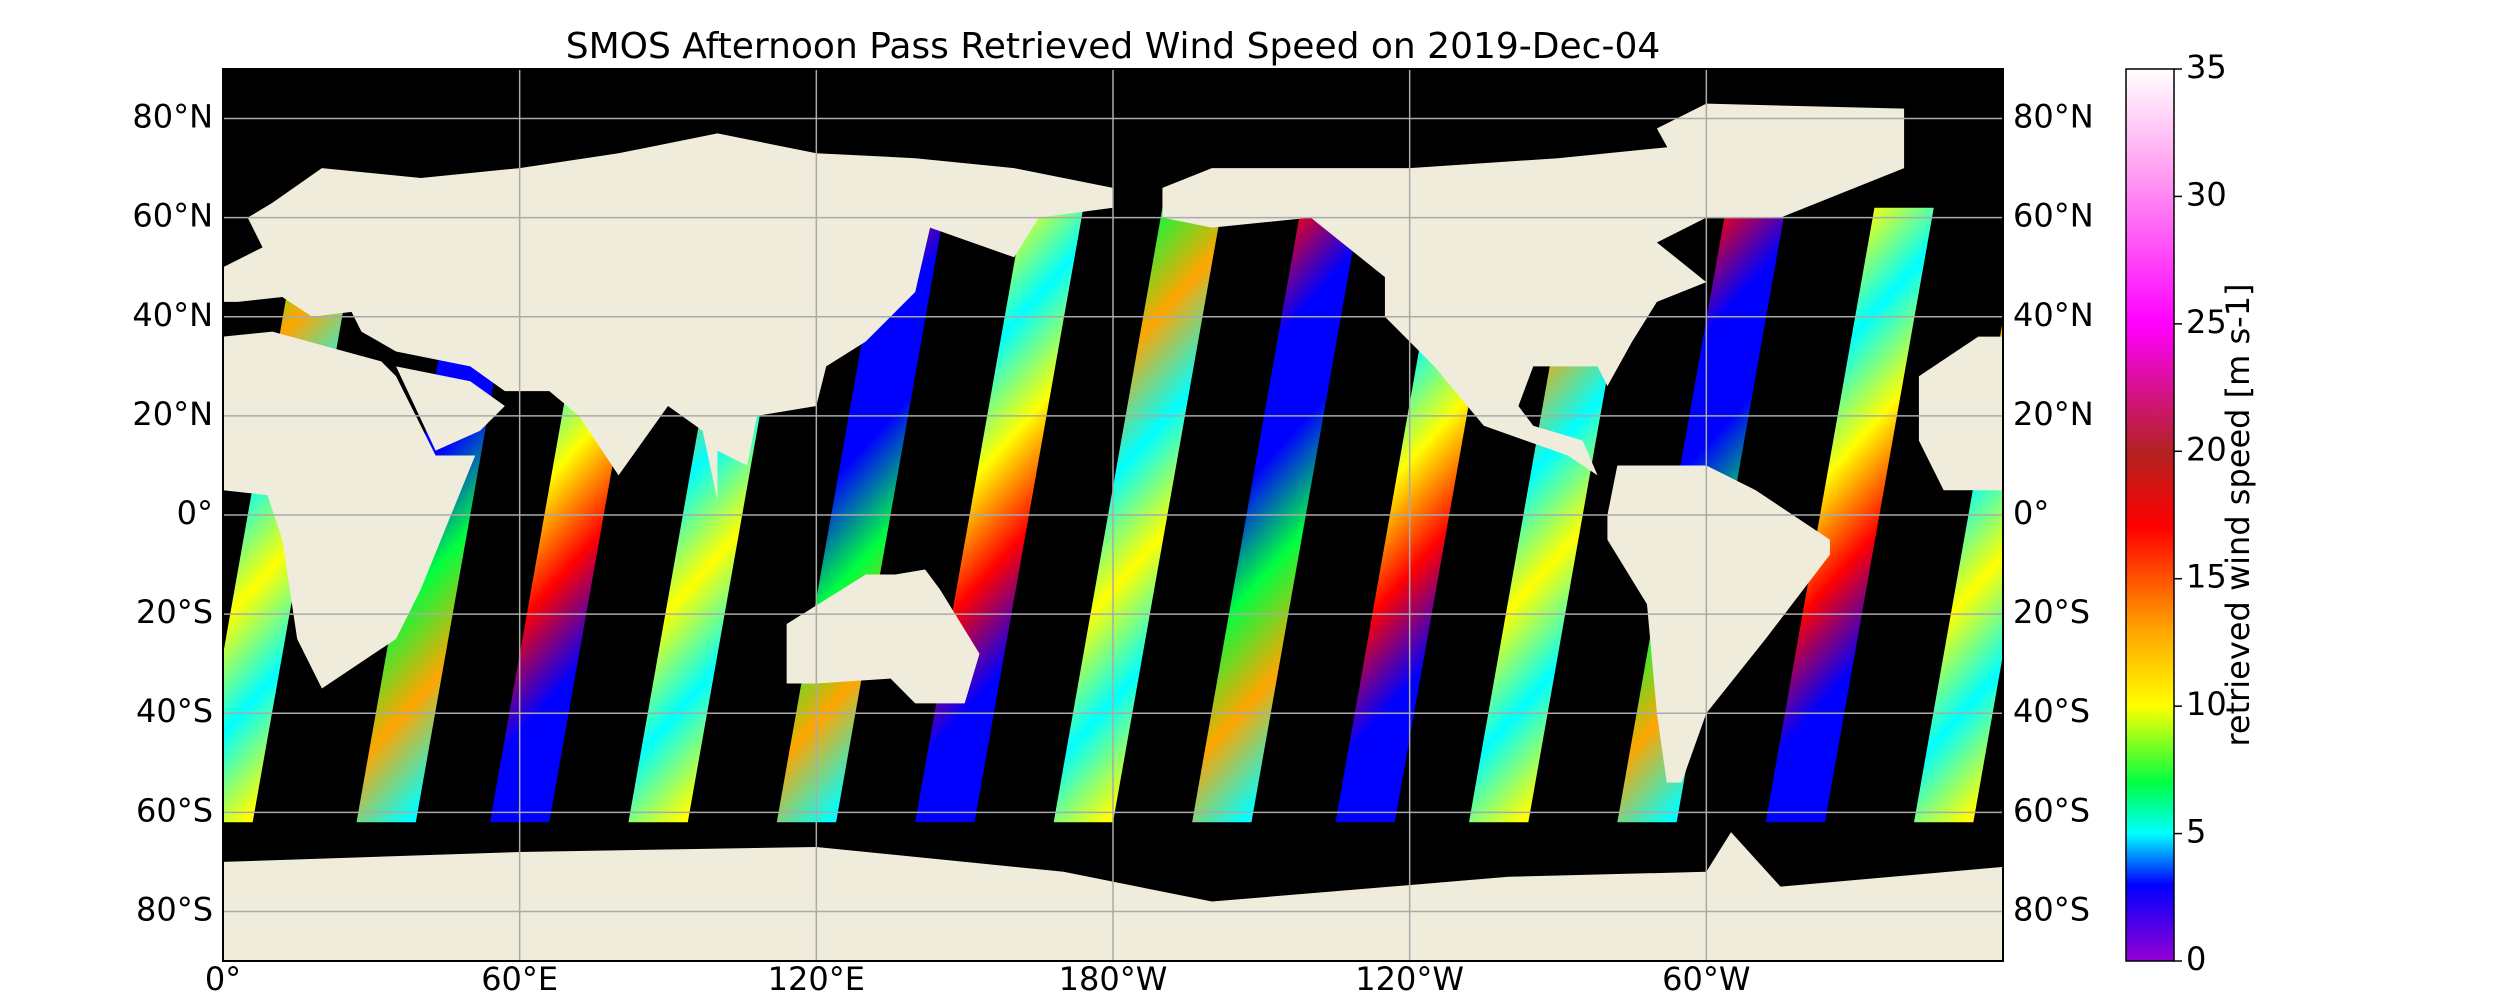  Describe the element at coordinates (349, 510) in the screenshot. I see `africa` at that location.